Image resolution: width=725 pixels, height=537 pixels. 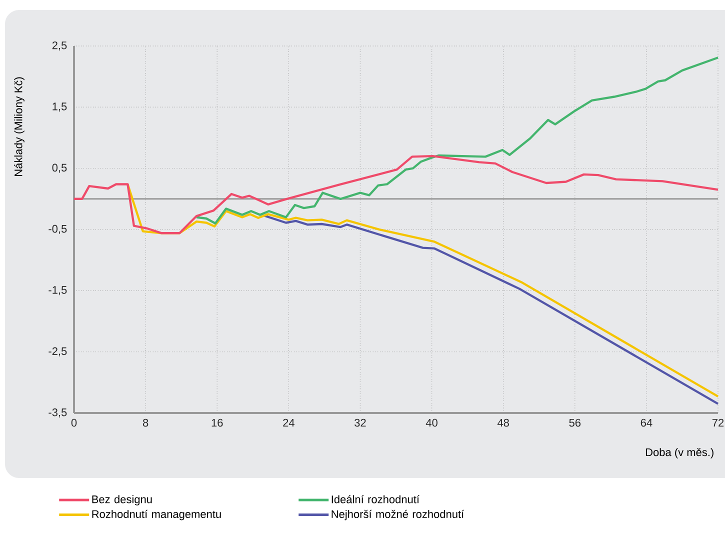 What do you see at coordinates (59, 168) in the screenshot?
I see `y-tick-label: 0,5` at bounding box center [59, 168].